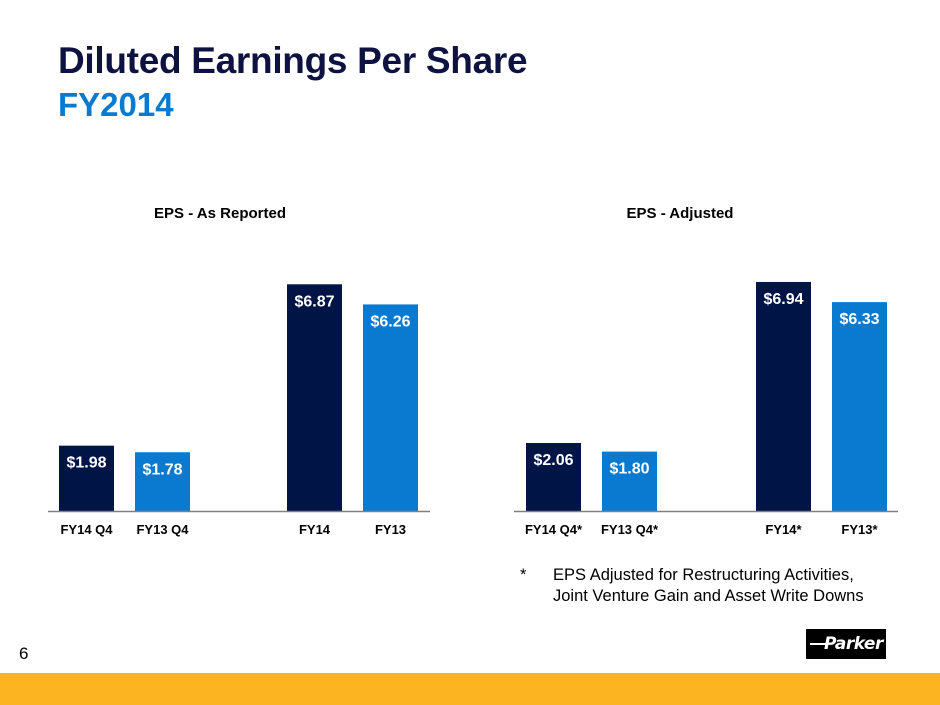 The height and width of the screenshot is (705, 940). Describe the element at coordinates (390, 321) in the screenshot. I see `data-label: $6.26` at that location.